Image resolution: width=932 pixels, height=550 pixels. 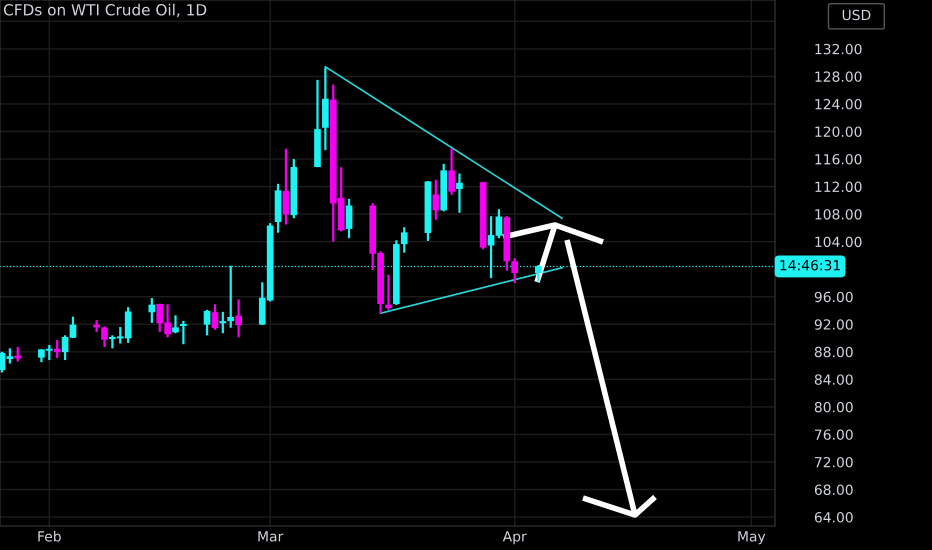 I want to click on y-tick-label: 88.00, so click(x=833, y=352).